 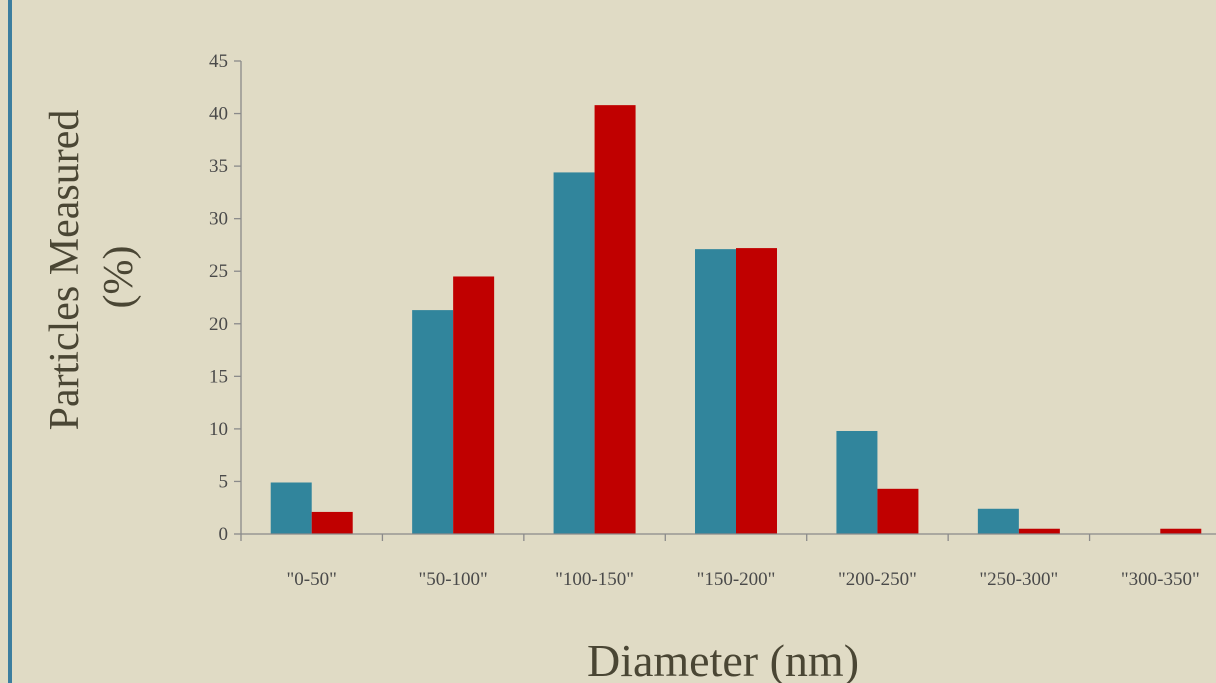 What do you see at coordinates (10, 341) in the screenshot?
I see `slide-accent-rule` at bounding box center [10, 341].